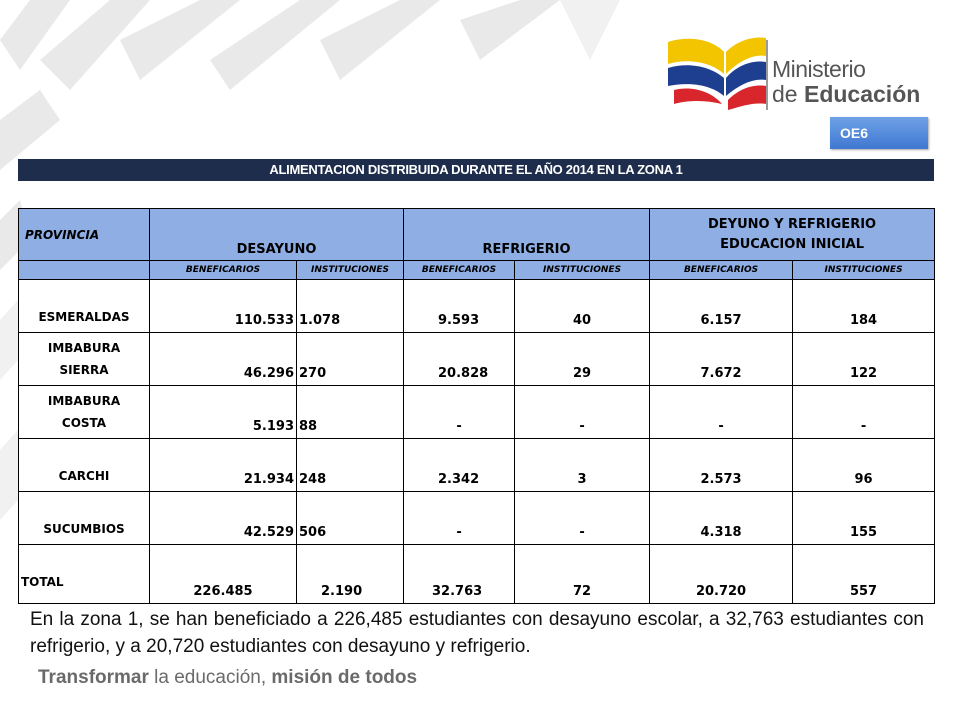  Describe the element at coordinates (864, 270) in the screenshot. I see `subheader-inicial-instituciones: INSTITUCIONES` at that location.